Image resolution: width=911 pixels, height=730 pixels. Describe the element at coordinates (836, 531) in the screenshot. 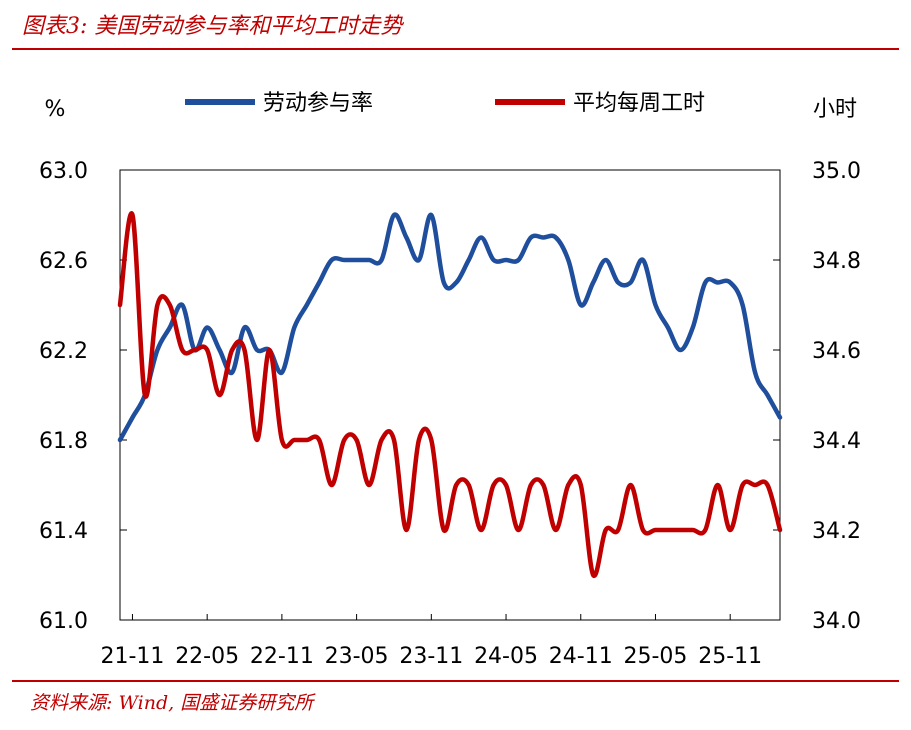

I see `y-right-tick-label: 34.2` at that location.